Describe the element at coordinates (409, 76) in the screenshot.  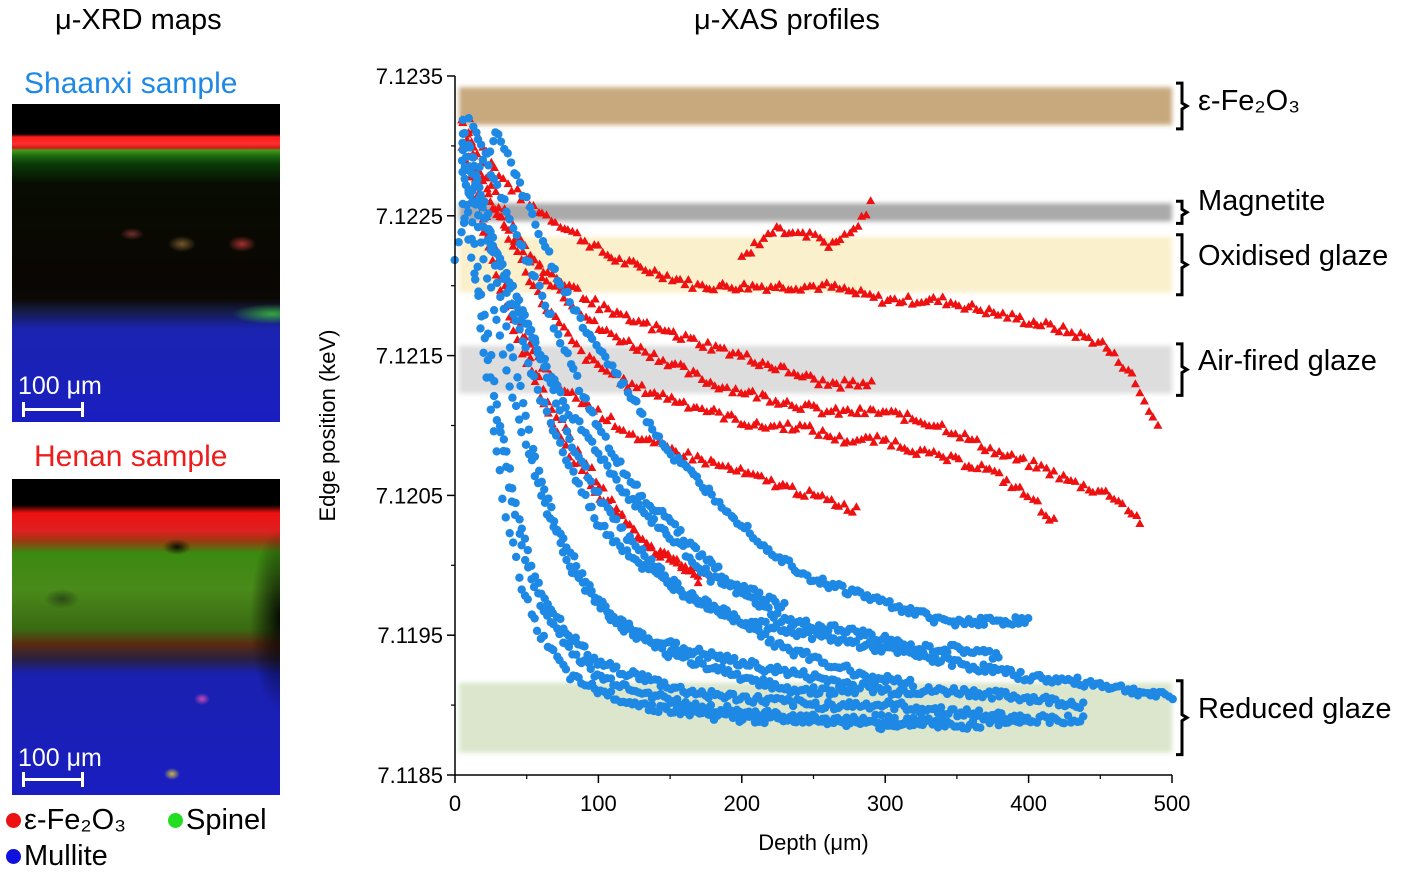
I see `y-tick-label: 7.1235` at that location.